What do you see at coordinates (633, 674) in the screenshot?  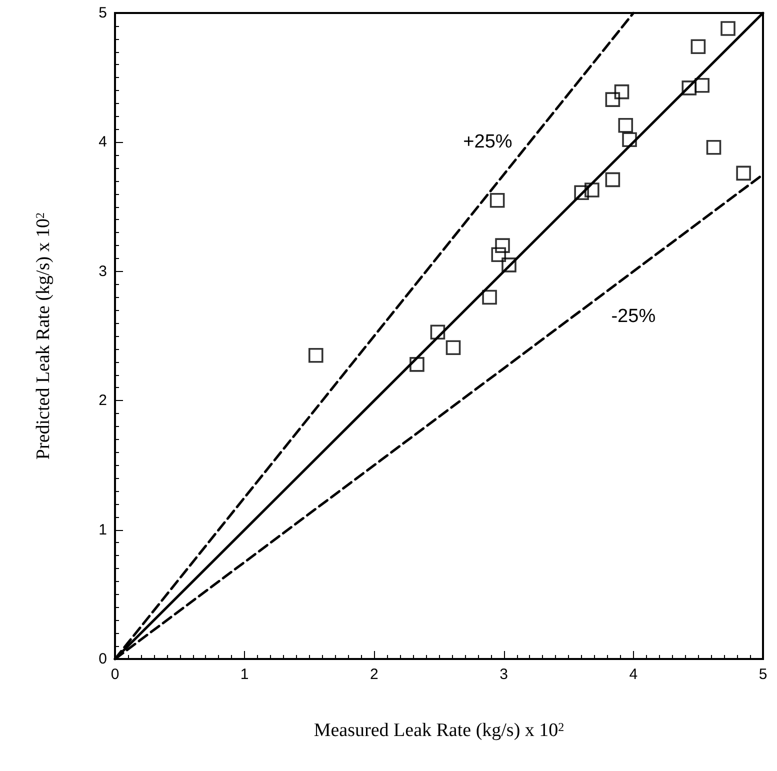 I see `x-tick-label: 4` at bounding box center [633, 674].